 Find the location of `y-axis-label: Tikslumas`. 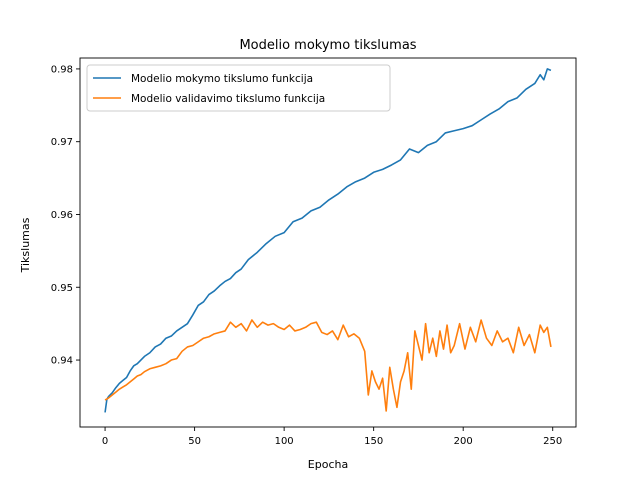

y-axis-label: Tikslumas is located at coordinates (25, 245).